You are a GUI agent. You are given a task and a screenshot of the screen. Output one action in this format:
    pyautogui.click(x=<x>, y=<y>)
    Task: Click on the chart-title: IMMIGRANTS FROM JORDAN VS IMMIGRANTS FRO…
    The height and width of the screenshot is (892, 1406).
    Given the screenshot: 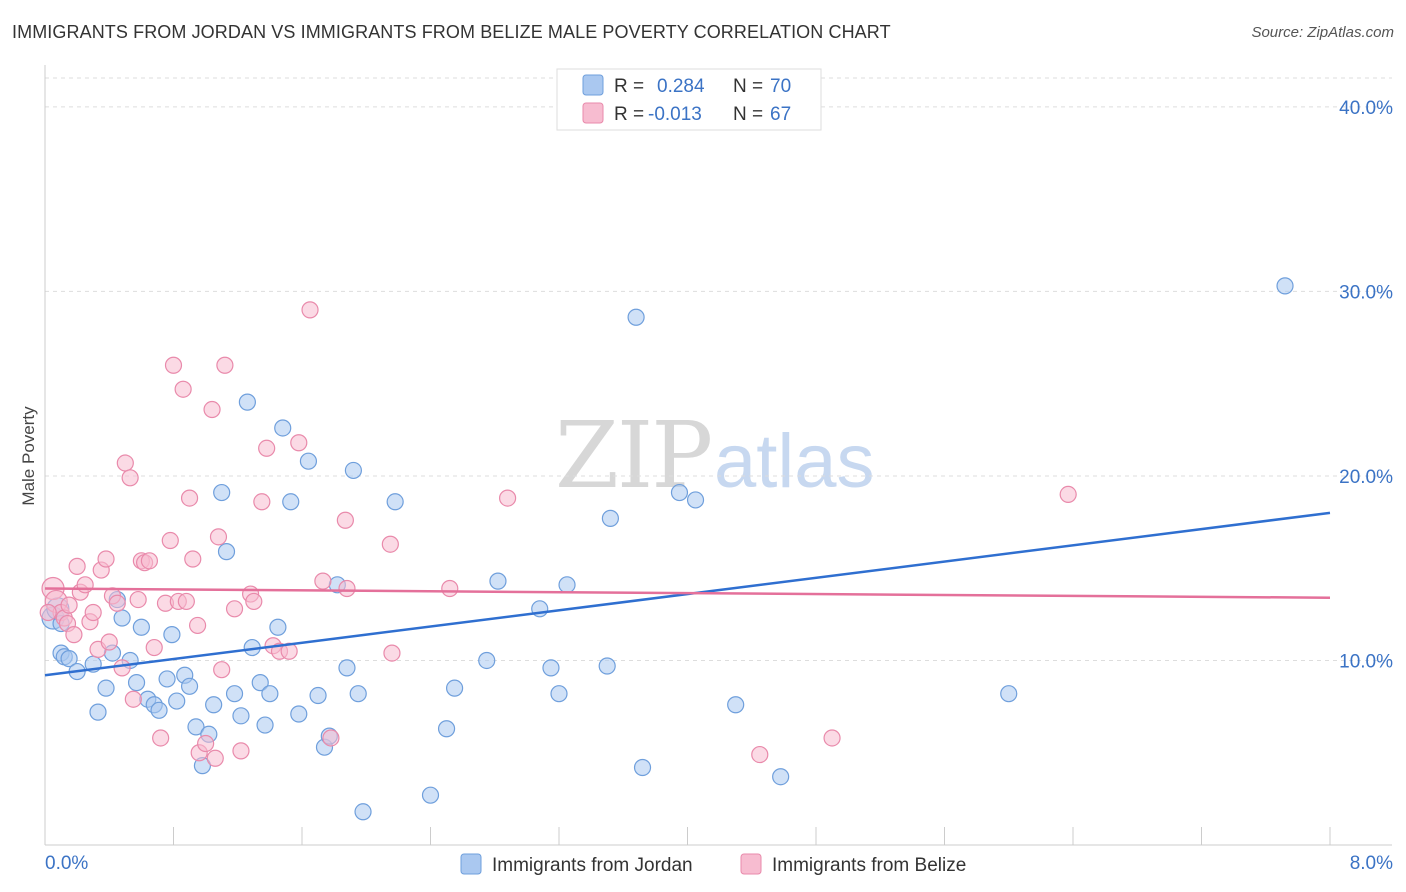 What is the action you would take?
    pyautogui.click(x=451, y=32)
    